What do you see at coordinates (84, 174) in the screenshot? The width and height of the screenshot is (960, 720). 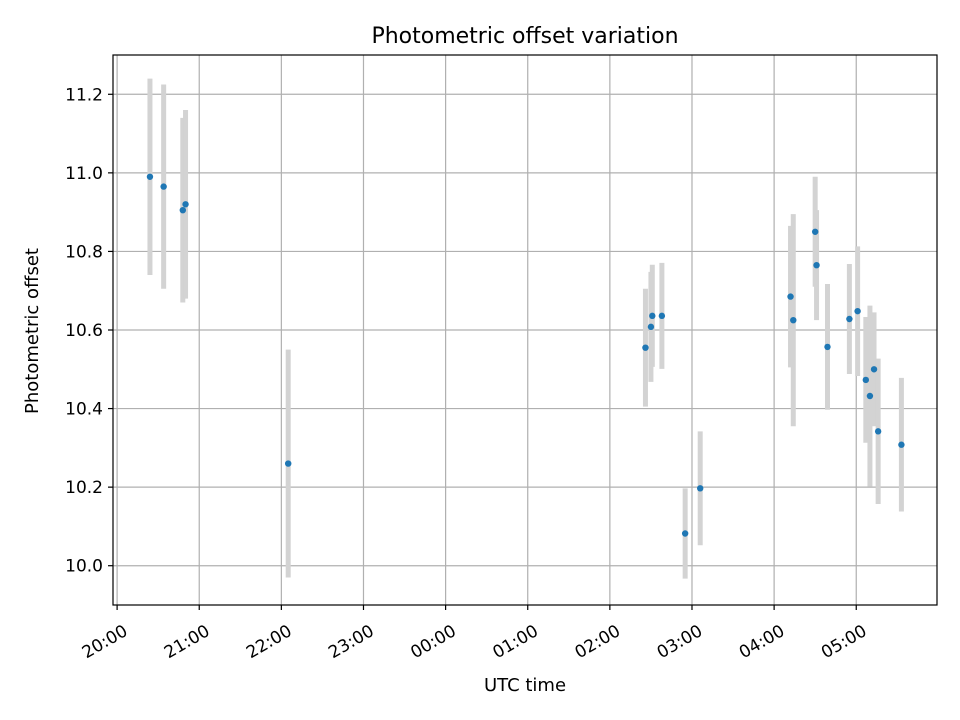 I see `y-tick-label: 11.0` at bounding box center [84, 174].